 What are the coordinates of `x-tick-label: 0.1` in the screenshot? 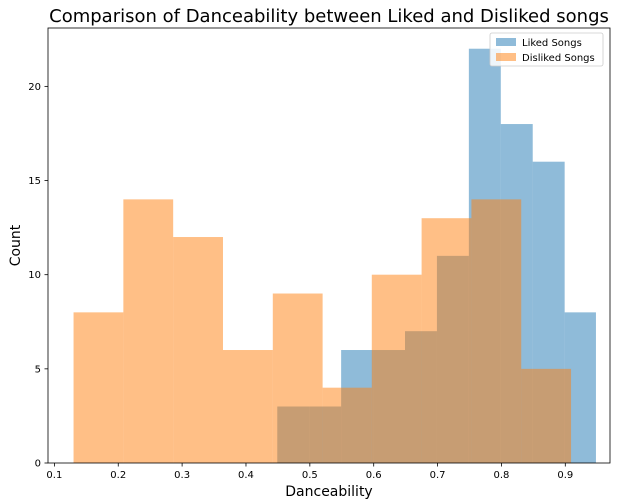 It's located at (54, 475).